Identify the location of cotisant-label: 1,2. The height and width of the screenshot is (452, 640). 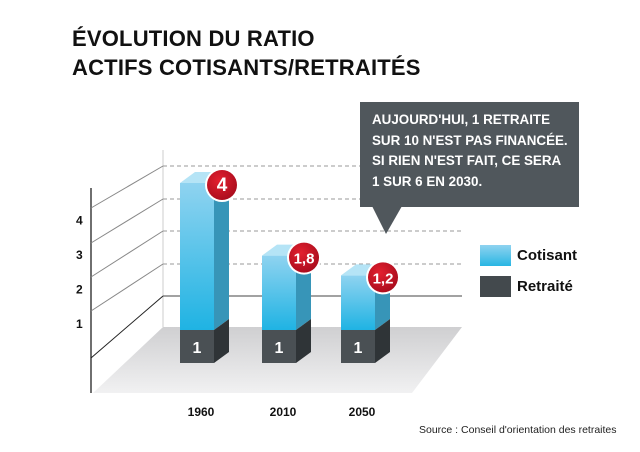
(383, 278).